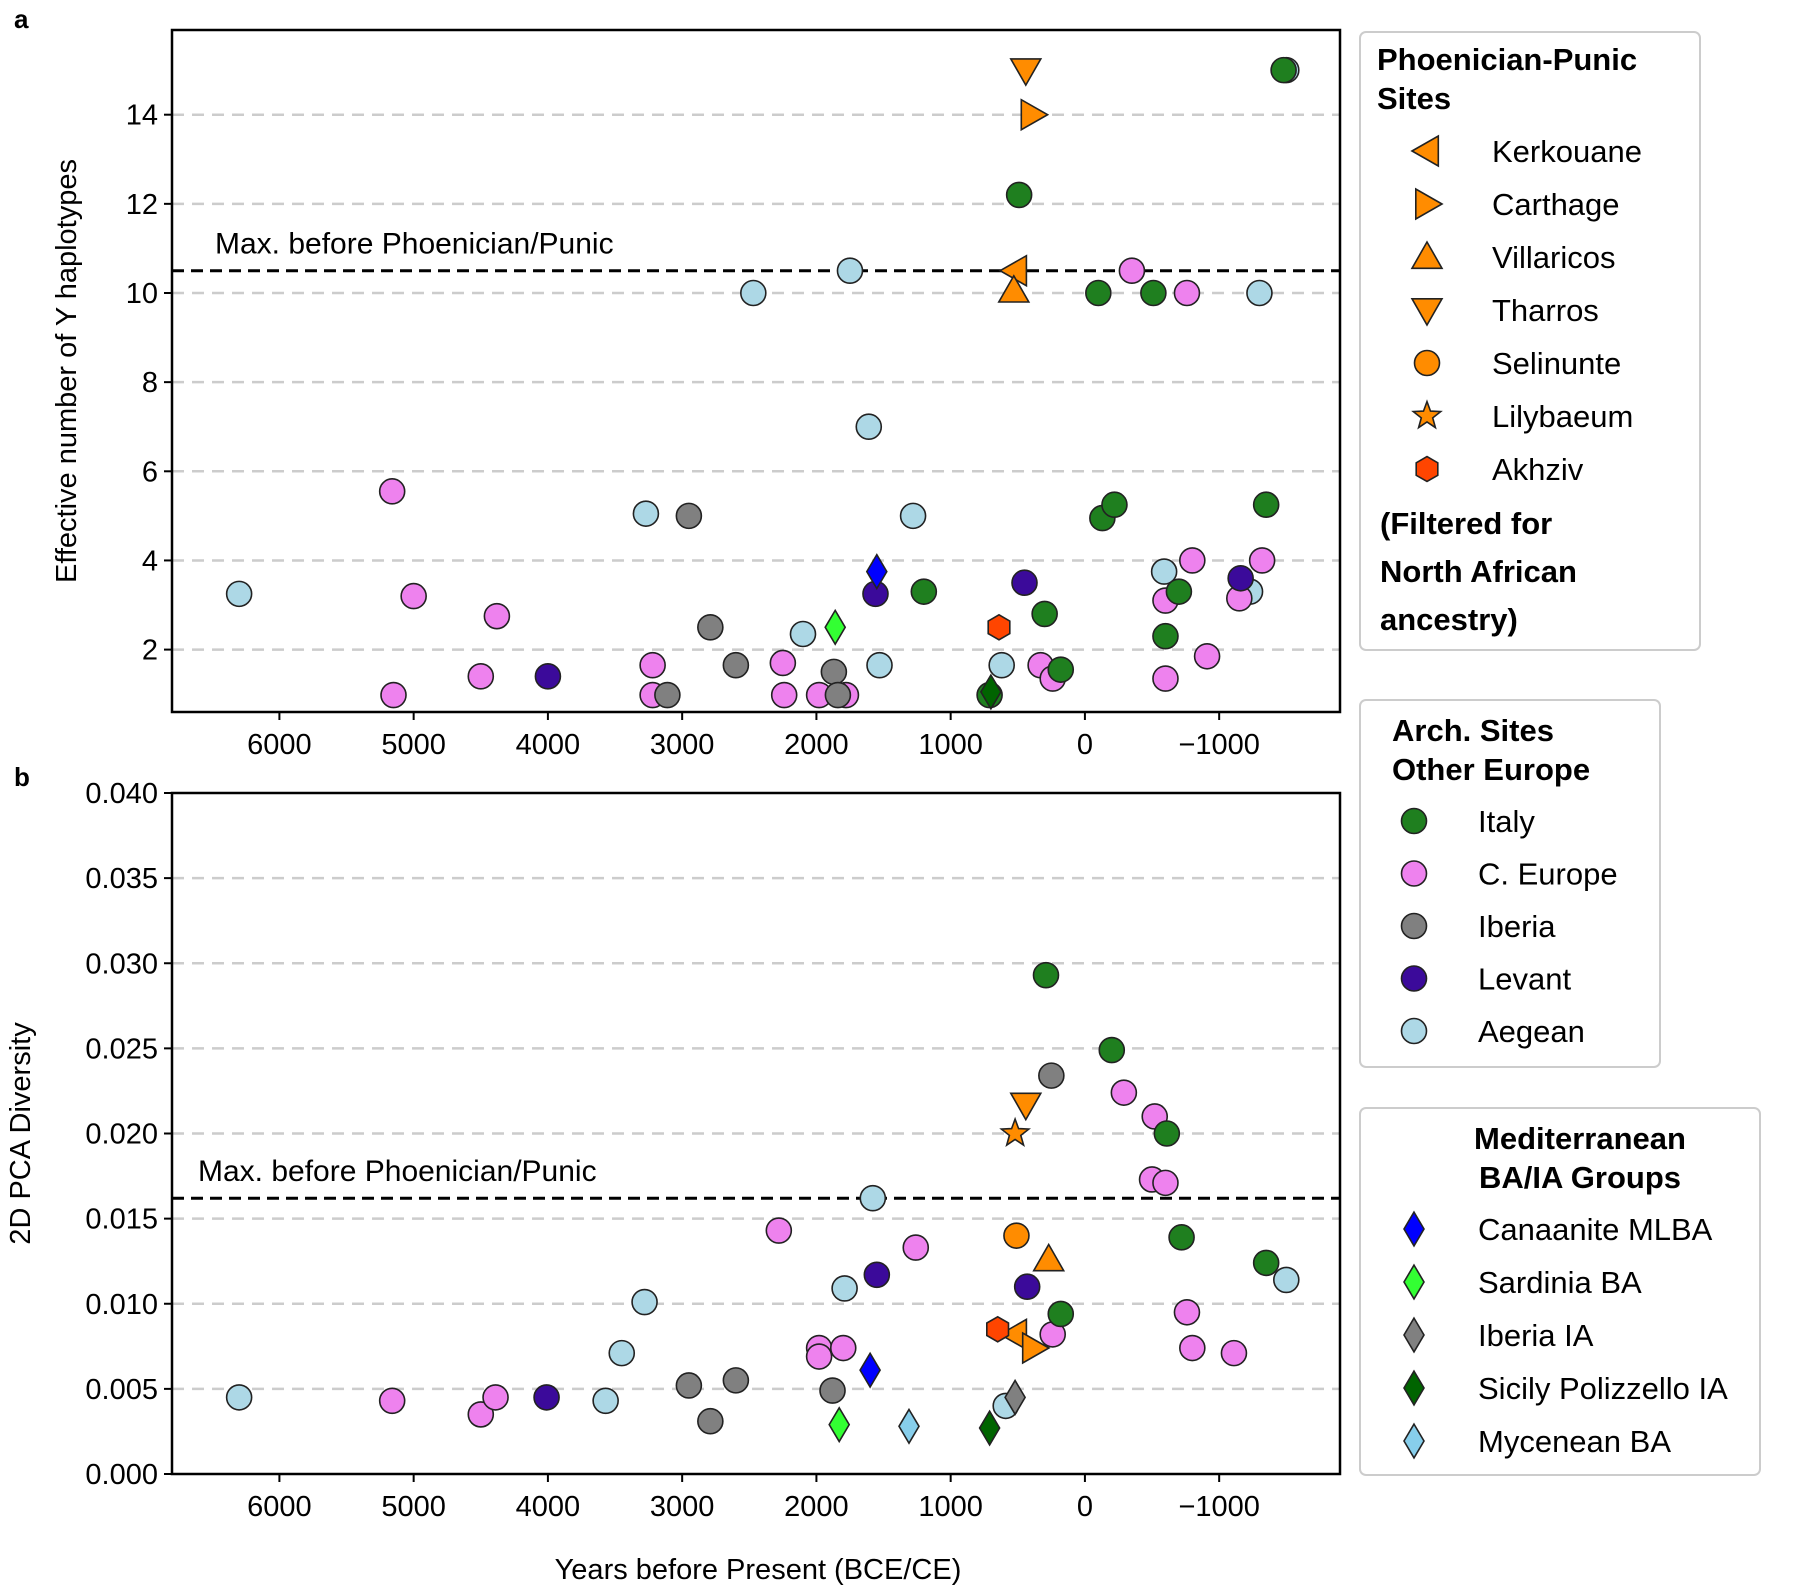 The width and height of the screenshot is (1800, 1590). Describe the element at coordinates (1427, 312) in the screenshot. I see `legend-marker-tharros` at that location.